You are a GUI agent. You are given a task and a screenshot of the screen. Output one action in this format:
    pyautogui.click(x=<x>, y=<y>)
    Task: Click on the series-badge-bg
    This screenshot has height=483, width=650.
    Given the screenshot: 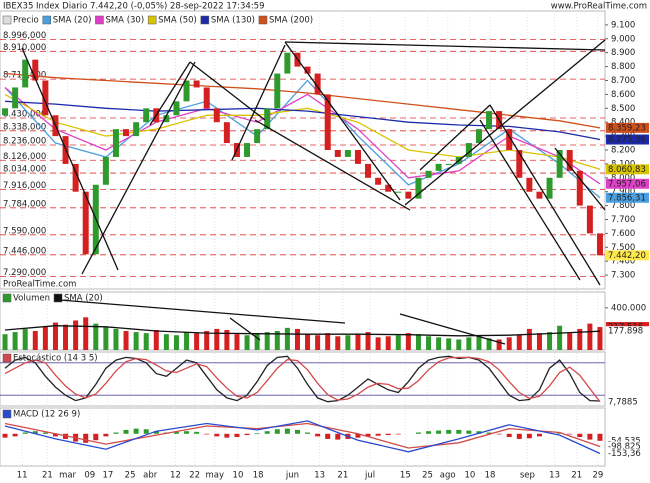 What is the action you would take?
    pyautogui.click(x=627, y=183)
    